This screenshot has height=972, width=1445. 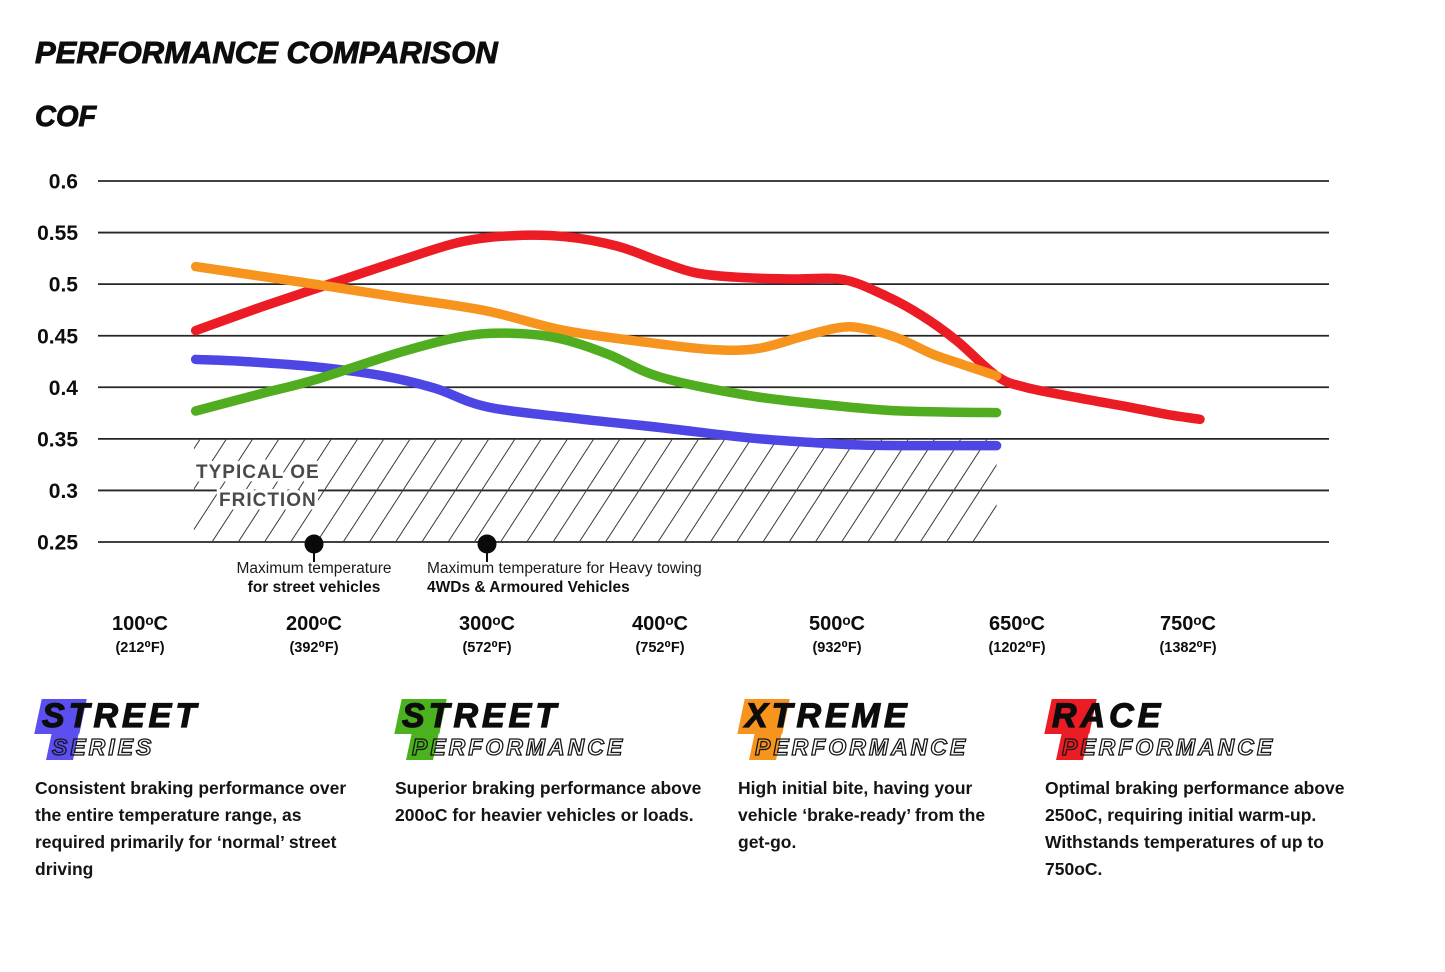 I want to click on x-tick-label: 400ᵒC, so click(x=660, y=624).